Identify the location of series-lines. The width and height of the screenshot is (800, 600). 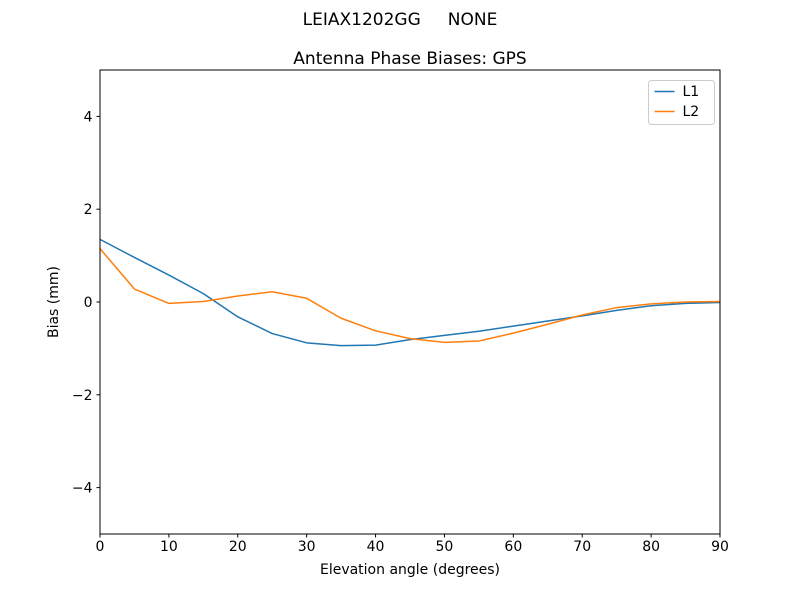
(410, 292).